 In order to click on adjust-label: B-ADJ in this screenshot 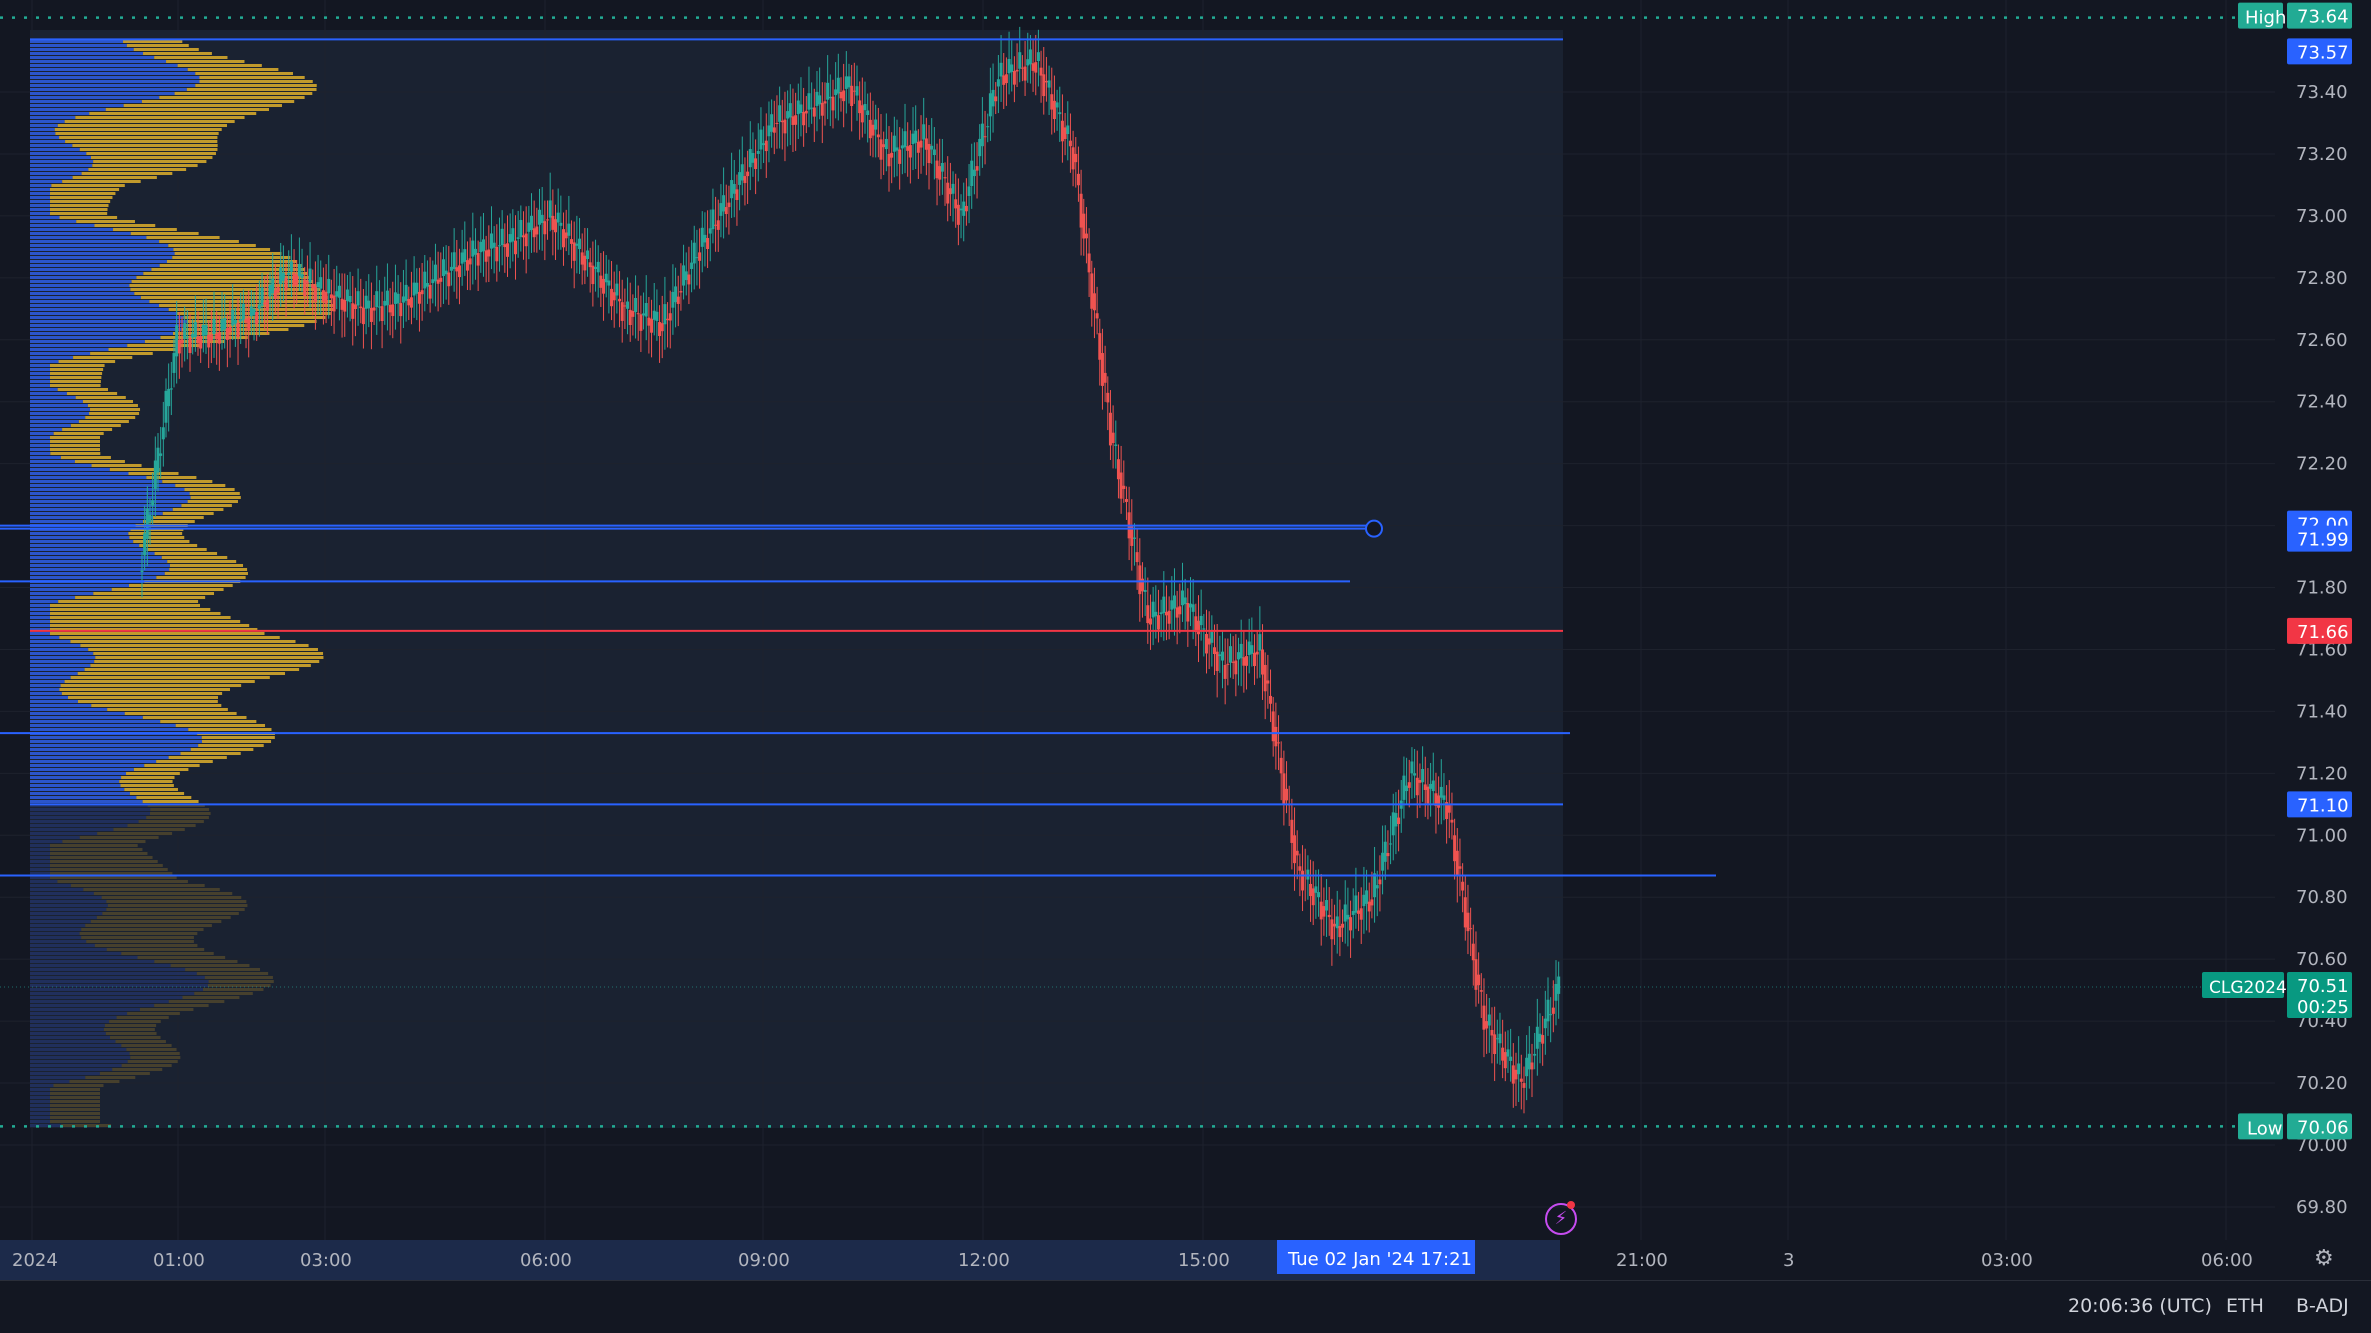, I will do `click(2322, 1306)`.